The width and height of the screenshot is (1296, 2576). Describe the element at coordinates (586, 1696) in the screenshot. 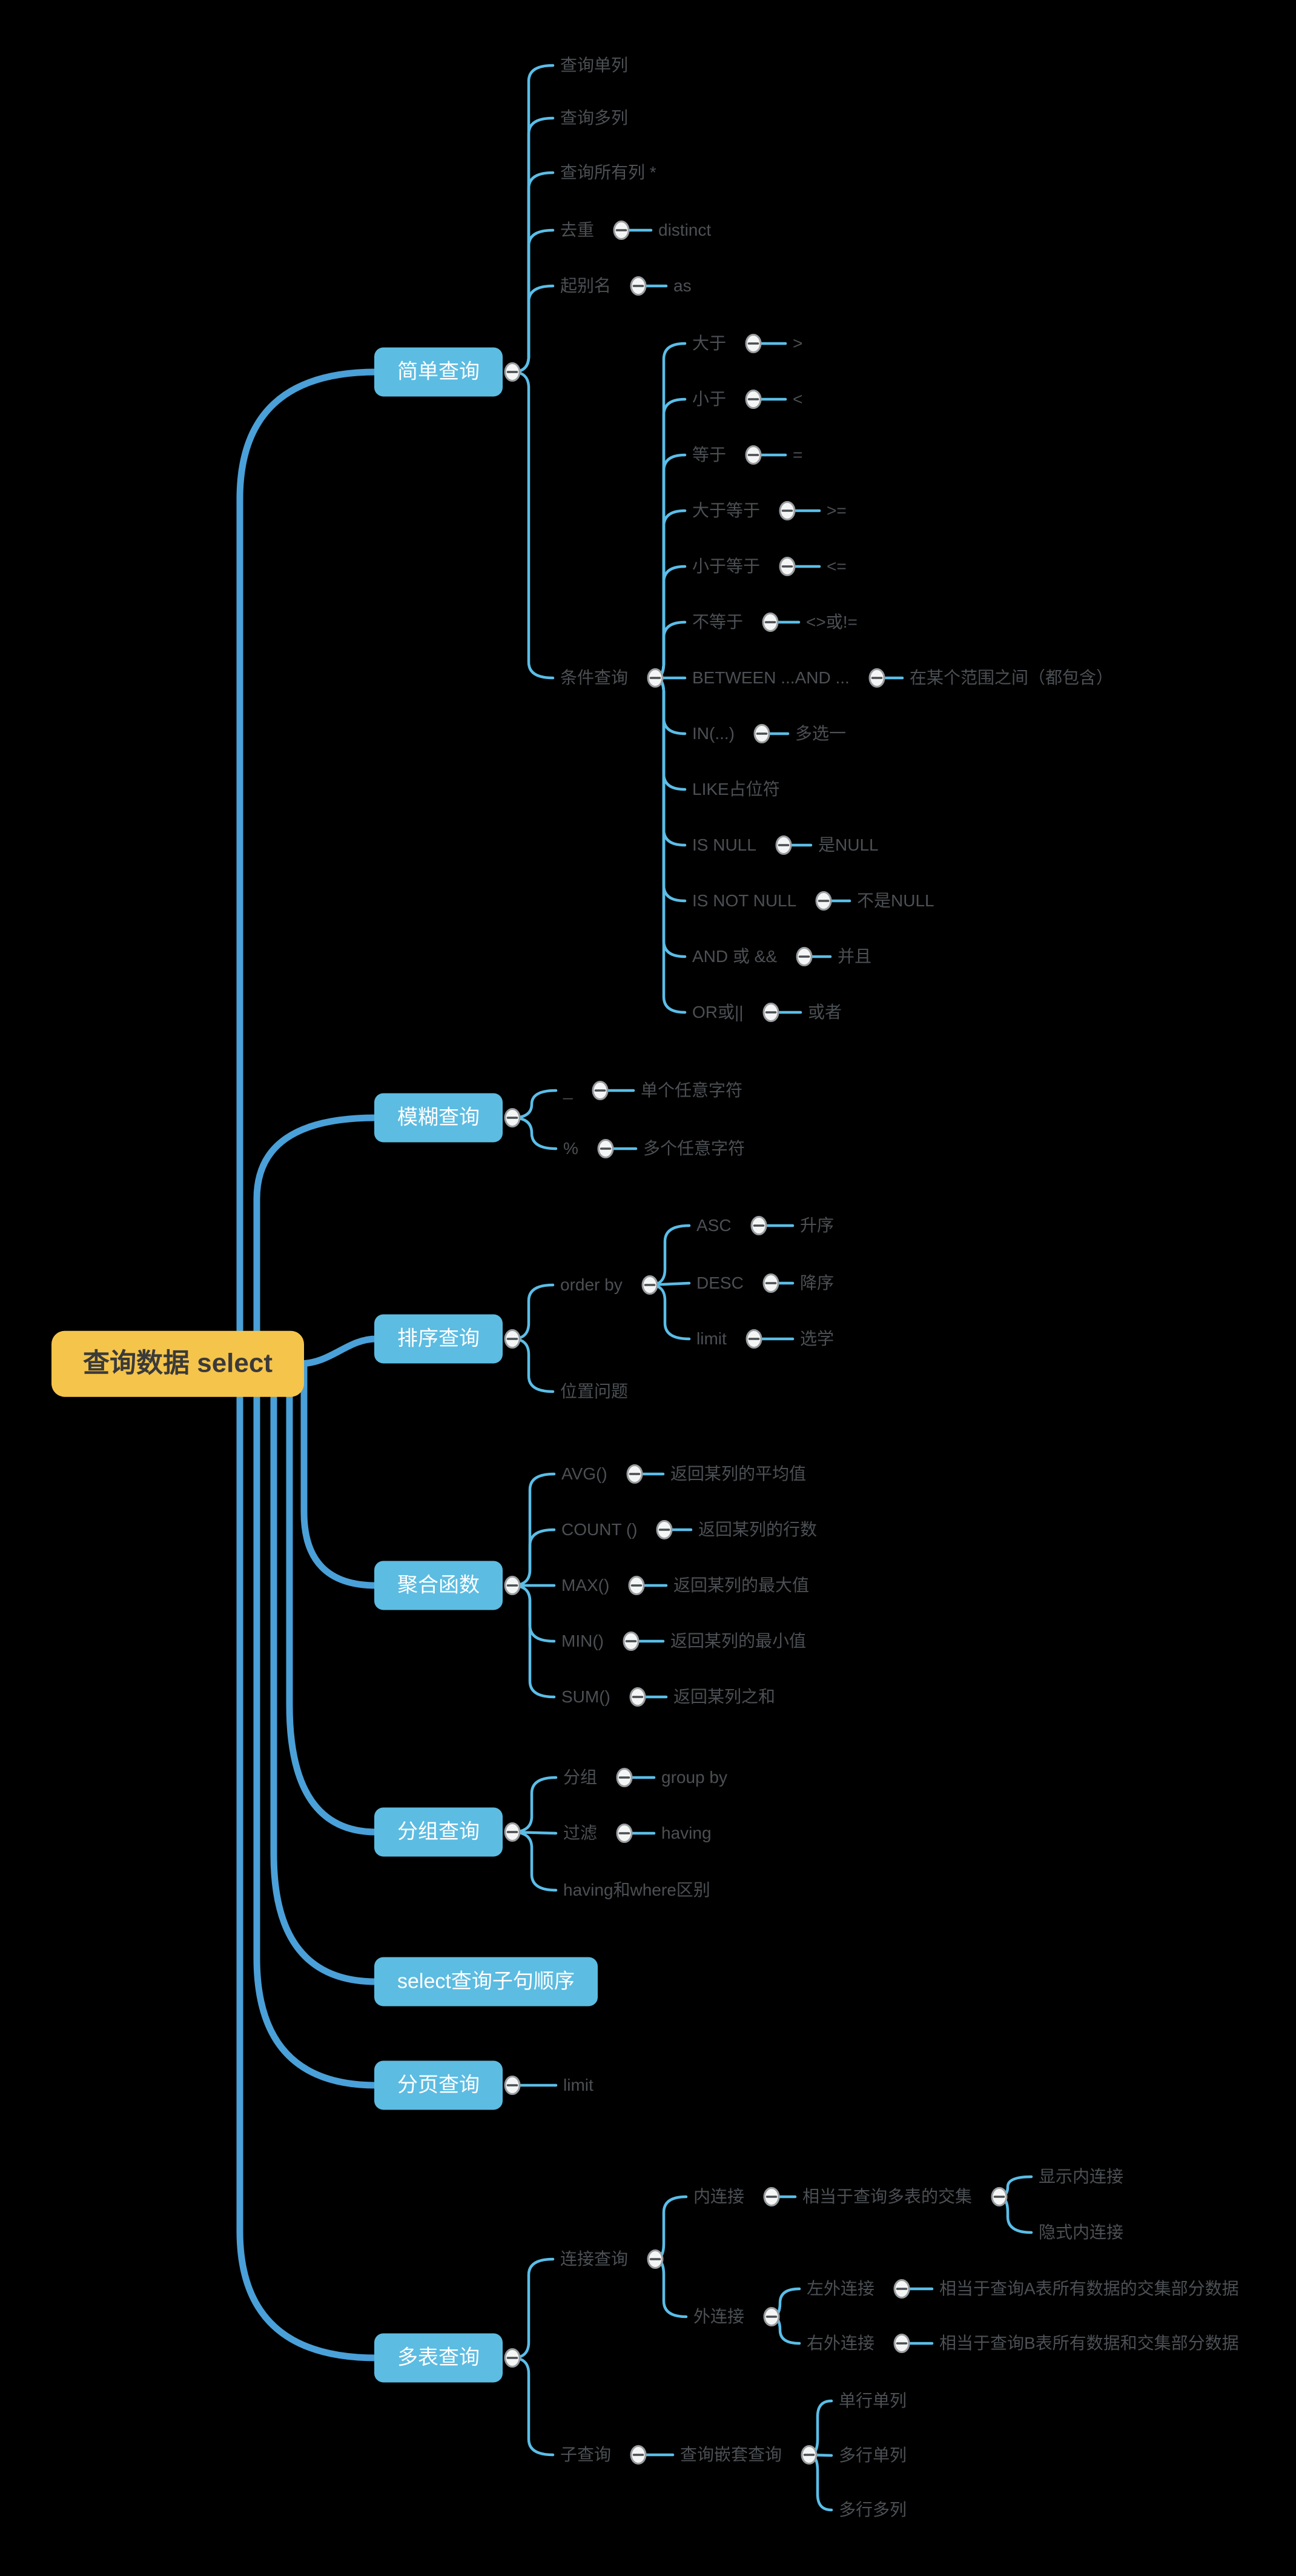

I see `node-sum: SUM()` at that location.